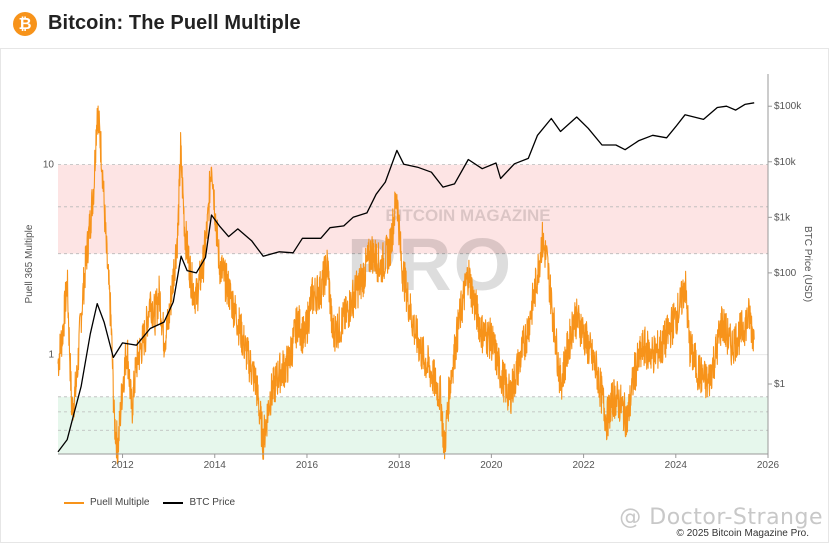 Image resolution: width=829 pixels, height=543 pixels. I want to click on legend-swatch-btc, so click(173, 502).